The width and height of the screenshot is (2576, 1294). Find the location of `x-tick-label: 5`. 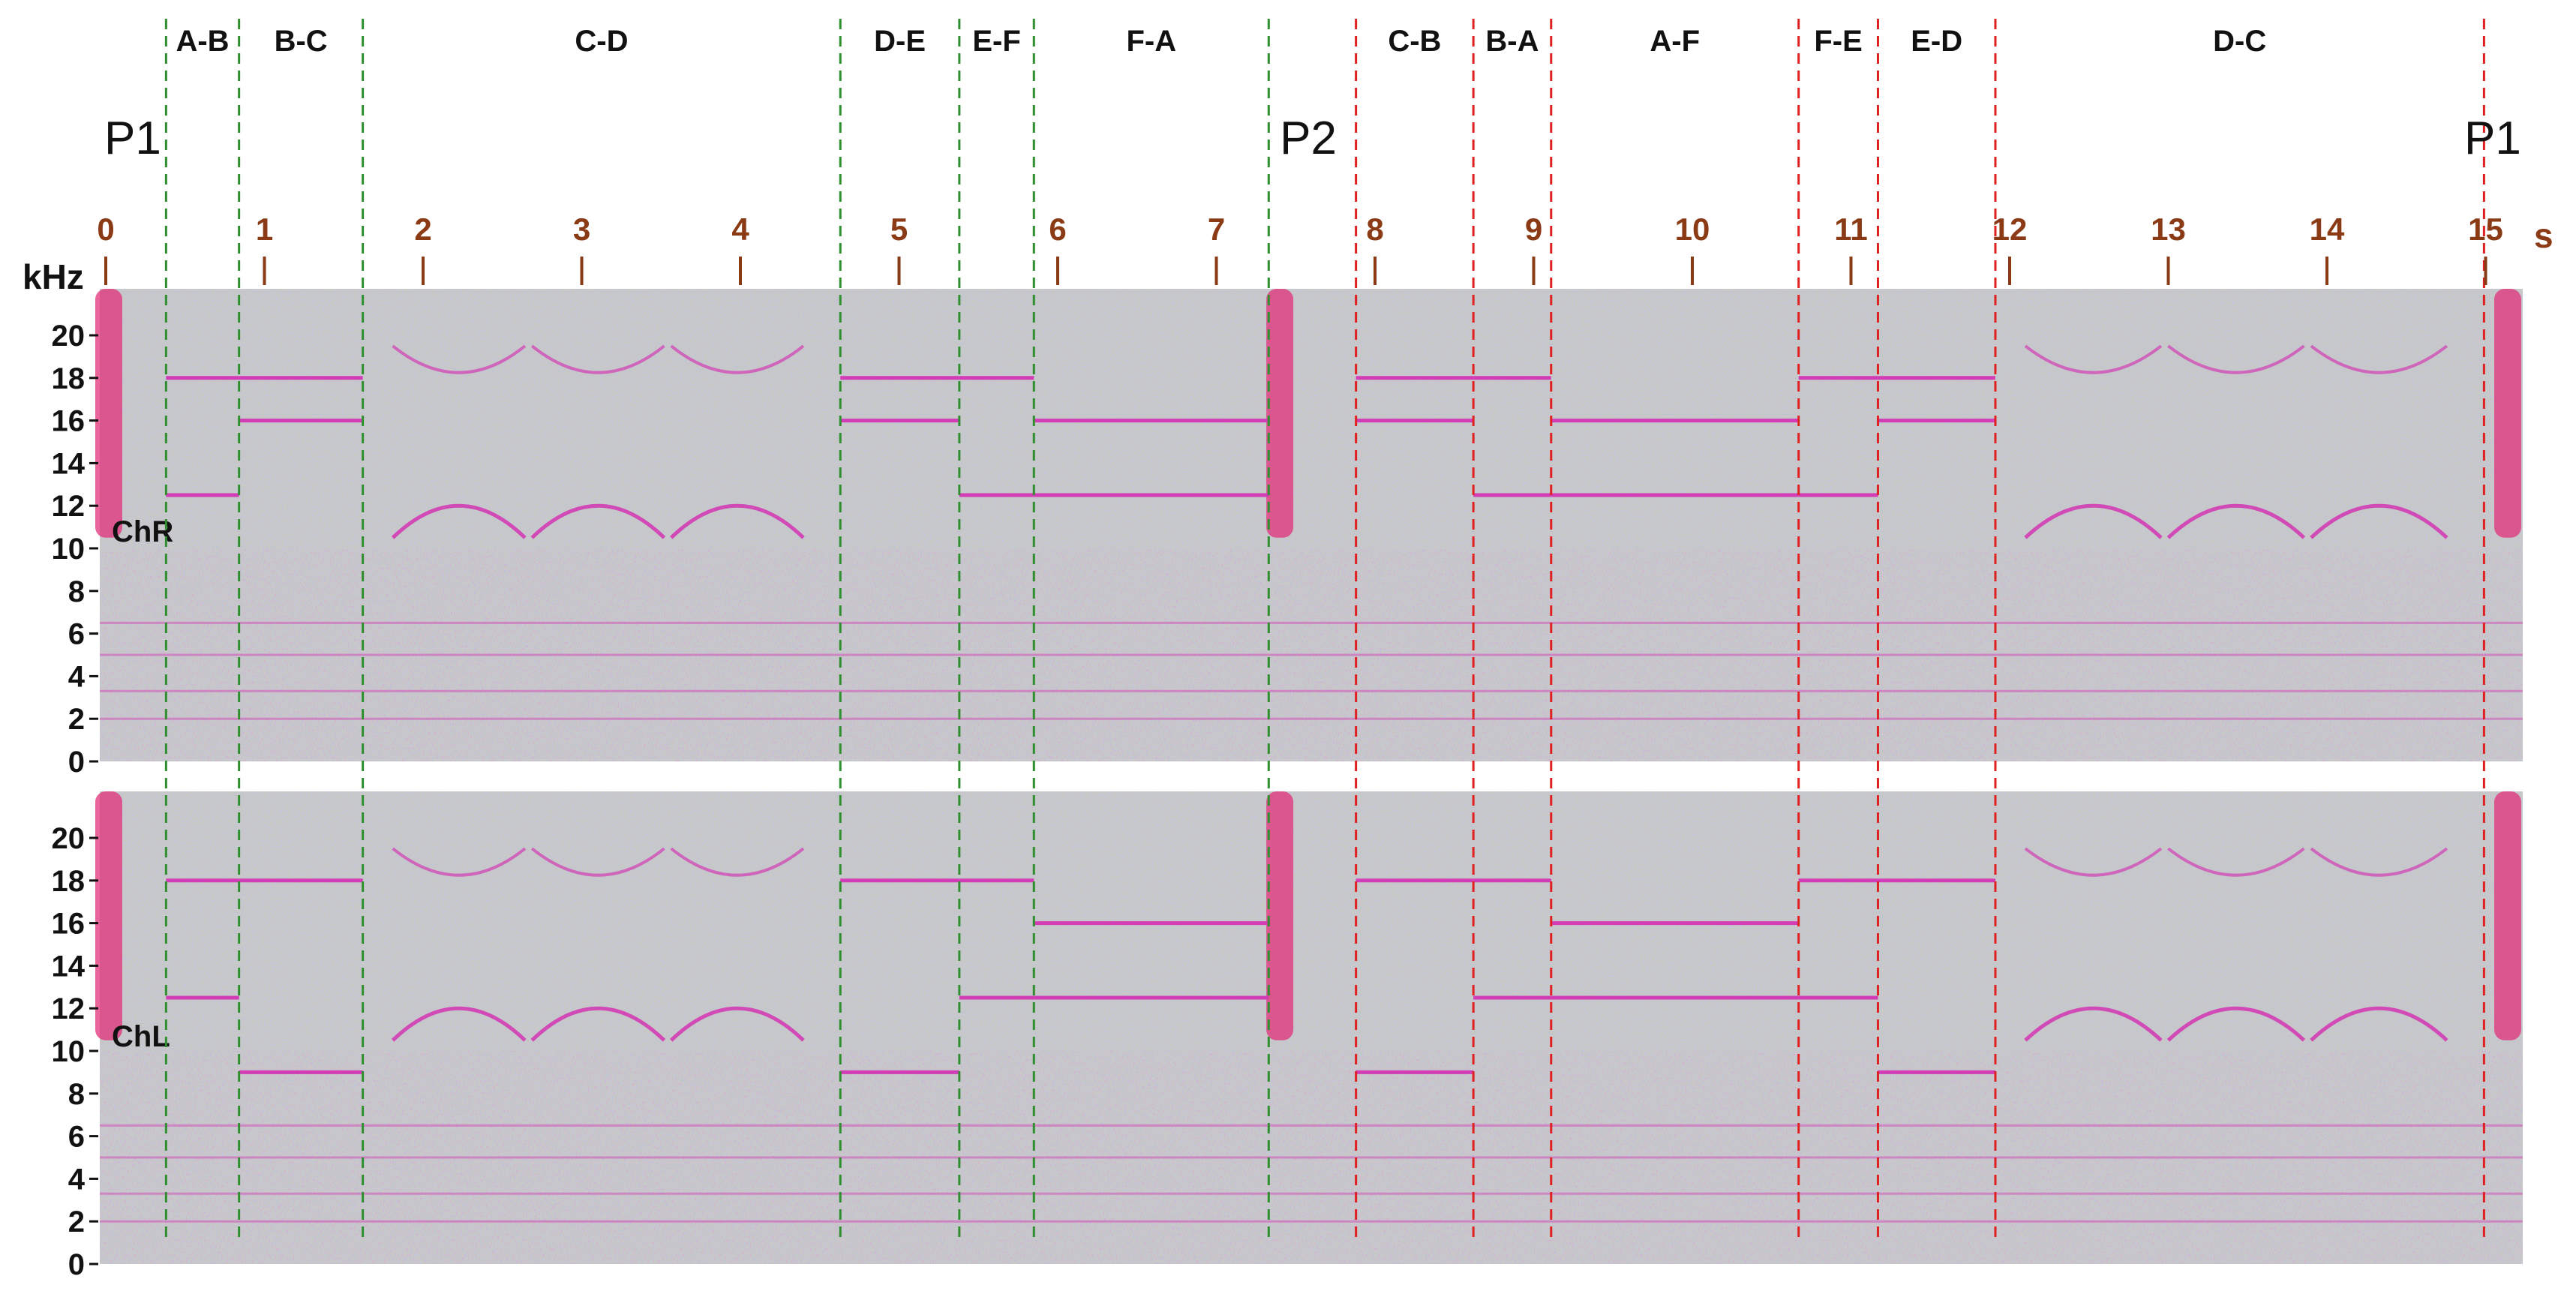

x-tick-label: 5 is located at coordinates (899, 229).